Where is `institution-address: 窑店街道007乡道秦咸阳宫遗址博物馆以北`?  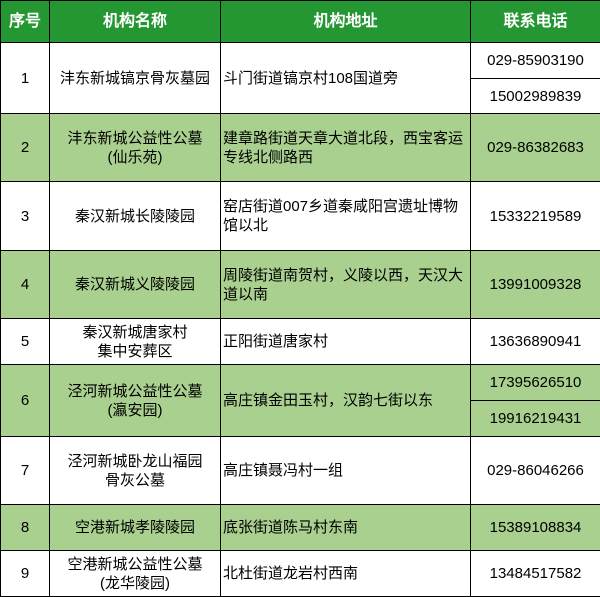 institution-address: 窑店街道007乡道秦咸阳宫遗址博物馆以北 is located at coordinates (345, 216).